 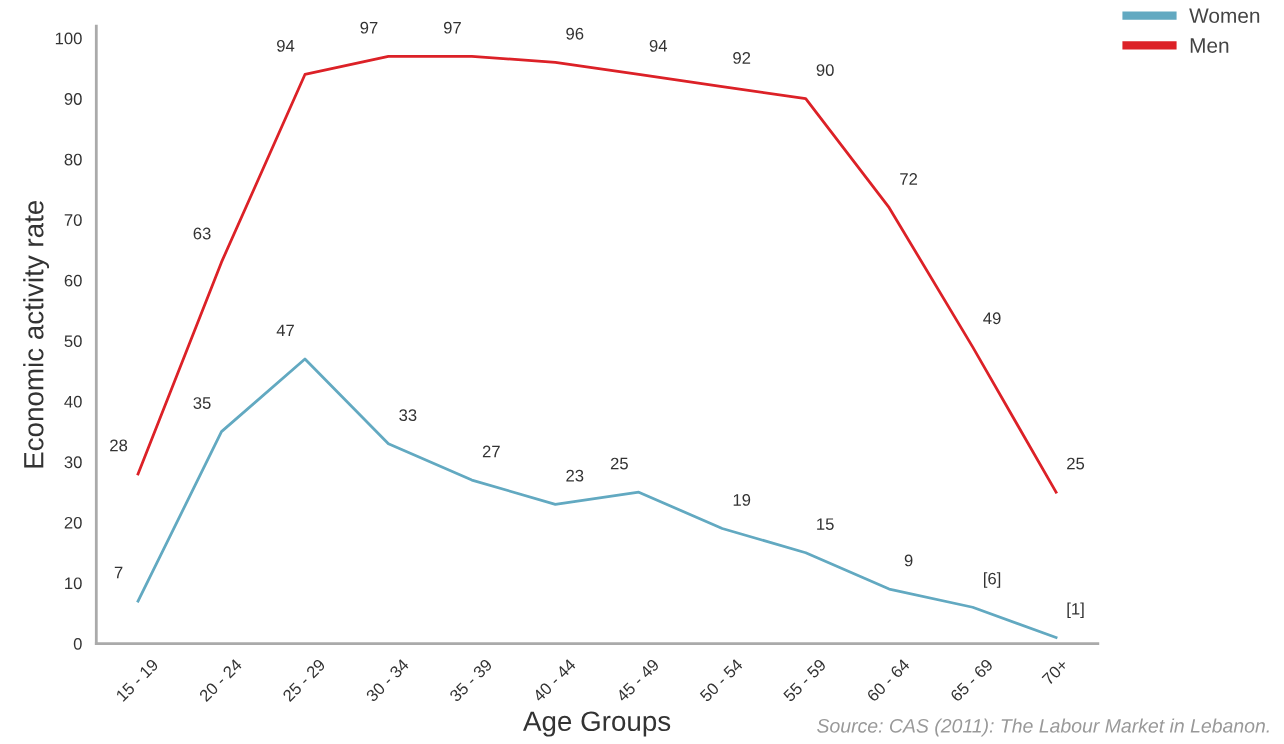 I want to click on data-label: 19, so click(x=742, y=499).